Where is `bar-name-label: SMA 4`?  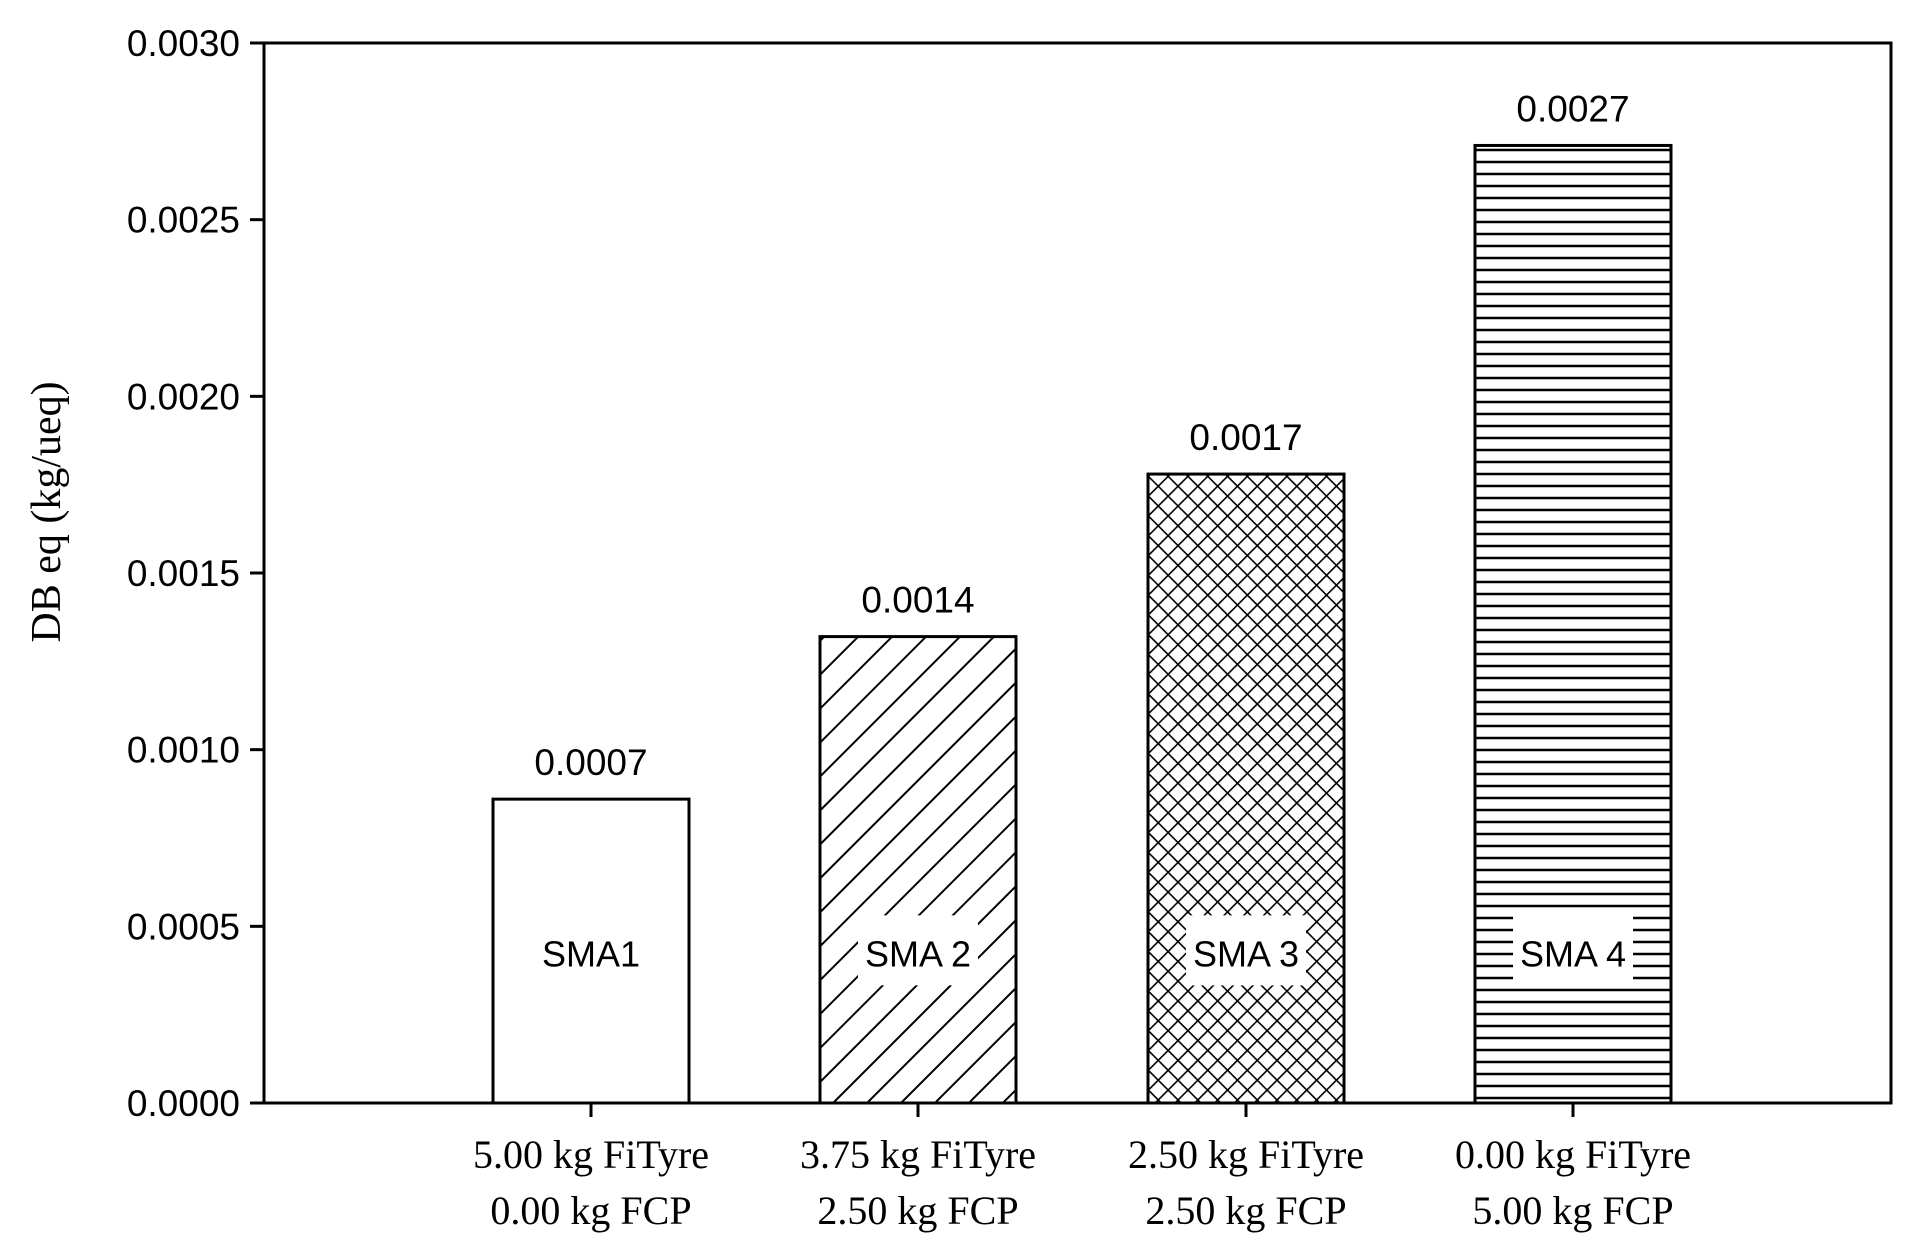 bar-name-label: SMA 4 is located at coordinates (1573, 953).